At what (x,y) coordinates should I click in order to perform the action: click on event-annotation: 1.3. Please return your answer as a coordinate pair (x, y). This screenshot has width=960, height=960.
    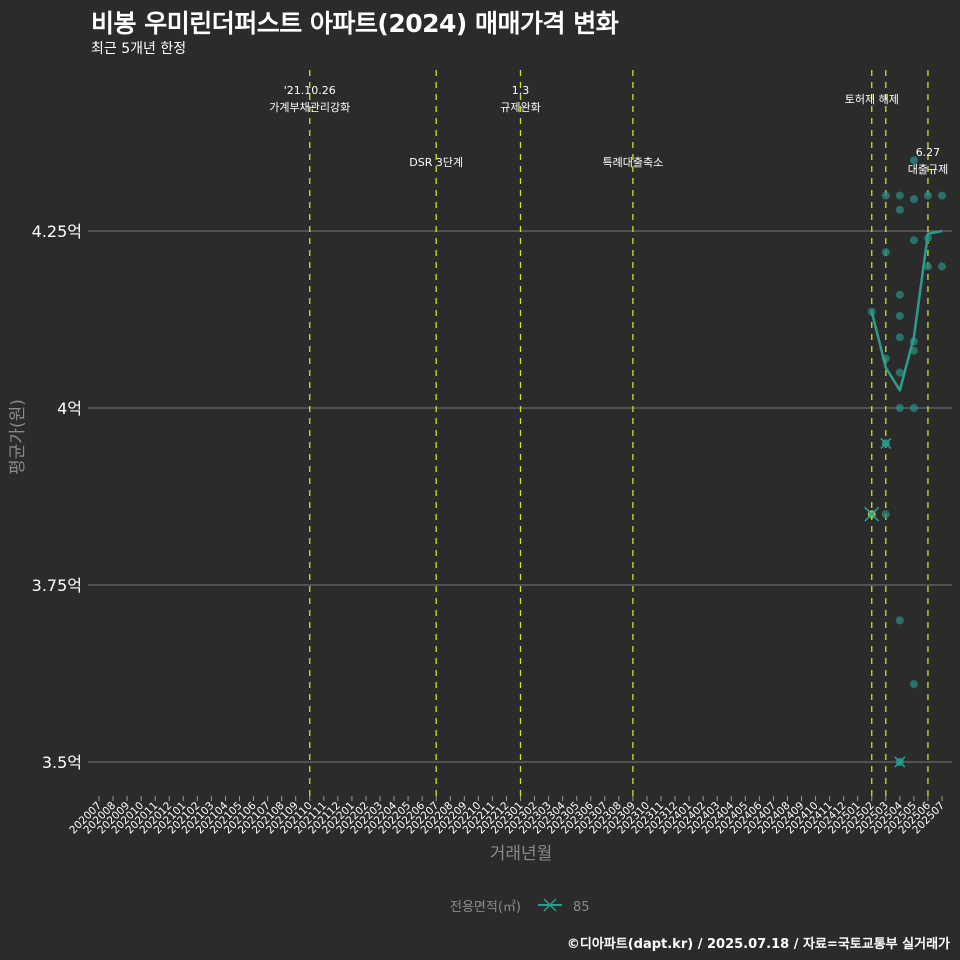
    Looking at the image, I should click on (521, 90).